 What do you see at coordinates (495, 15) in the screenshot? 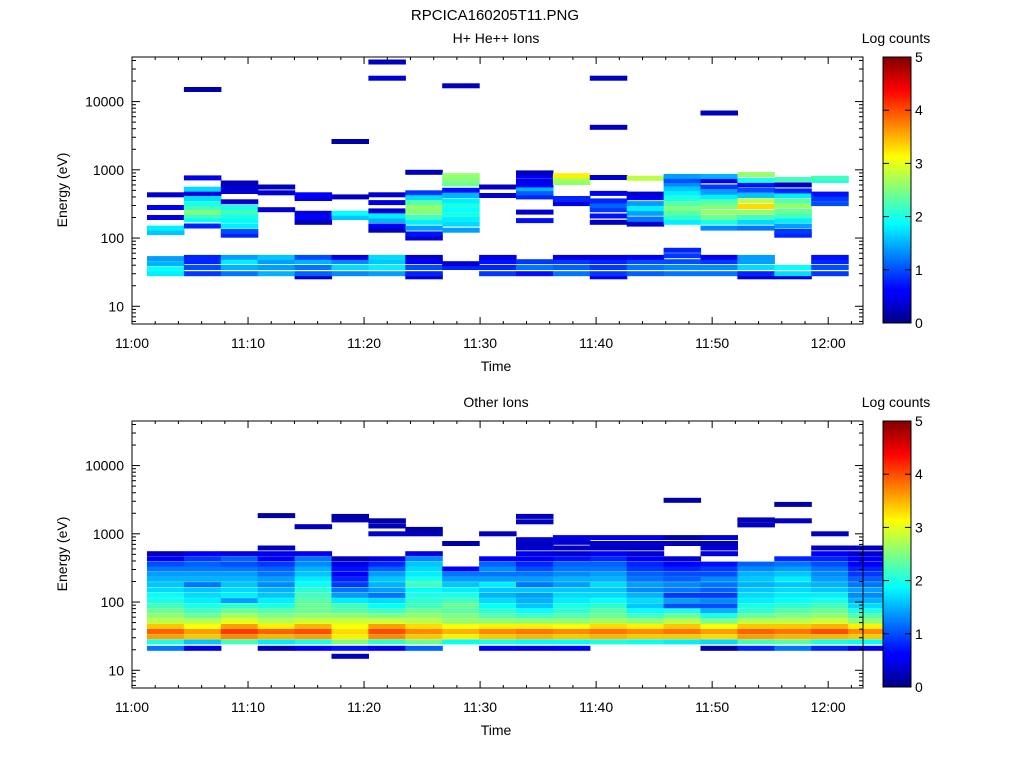
I see `figure-title: RPCICA160205T11.PNG` at bounding box center [495, 15].